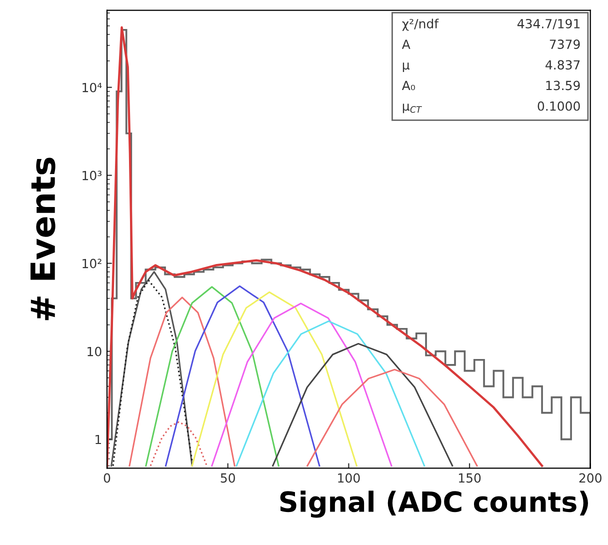  What do you see at coordinates (92, 175) in the screenshot?
I see `y-tick-label: 10³` at bounding box center [92, 175].